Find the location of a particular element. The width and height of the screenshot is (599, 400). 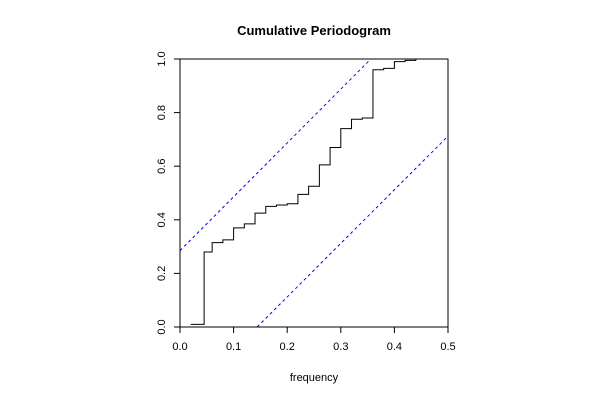

x-axis: 0.0 0.1 0.2 0.3 0.4 0.5 is located at coordinates (314, 340).